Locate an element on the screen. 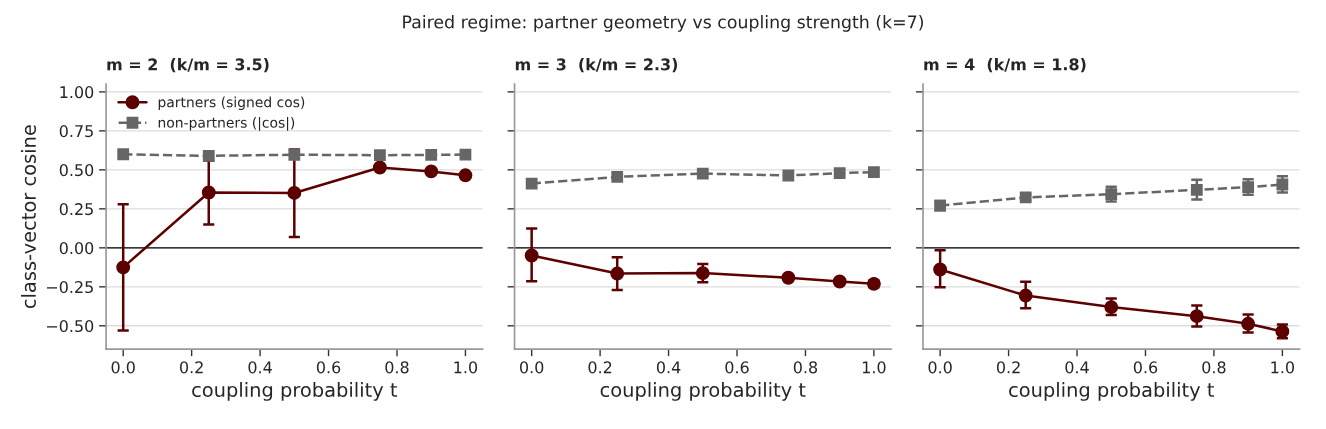 The image size is (1326, 429). y-tick-label: 0.50 is located at coordinates (76, 170).